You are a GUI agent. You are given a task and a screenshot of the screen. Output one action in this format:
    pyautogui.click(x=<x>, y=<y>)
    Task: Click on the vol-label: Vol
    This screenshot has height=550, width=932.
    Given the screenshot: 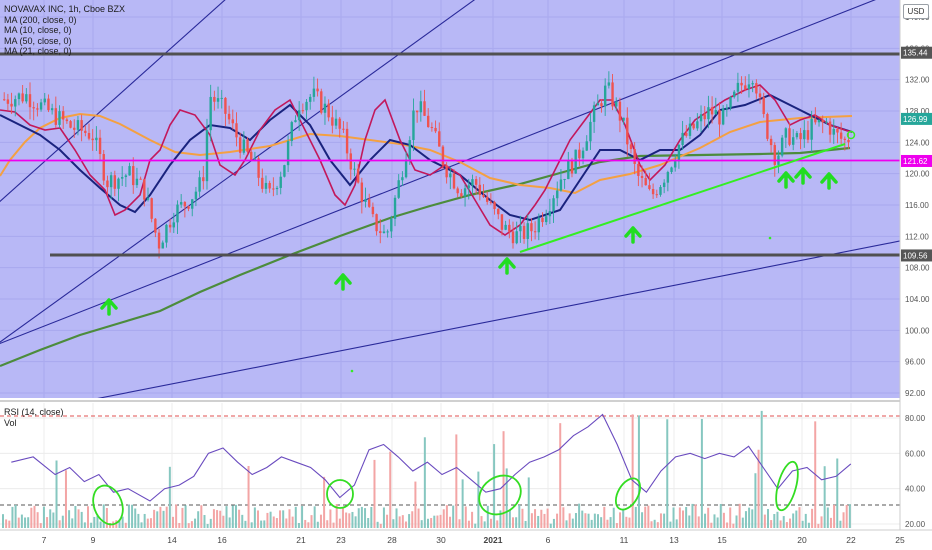 What is the action you would take?
    pyautogui.click(x=10, y=422)
    